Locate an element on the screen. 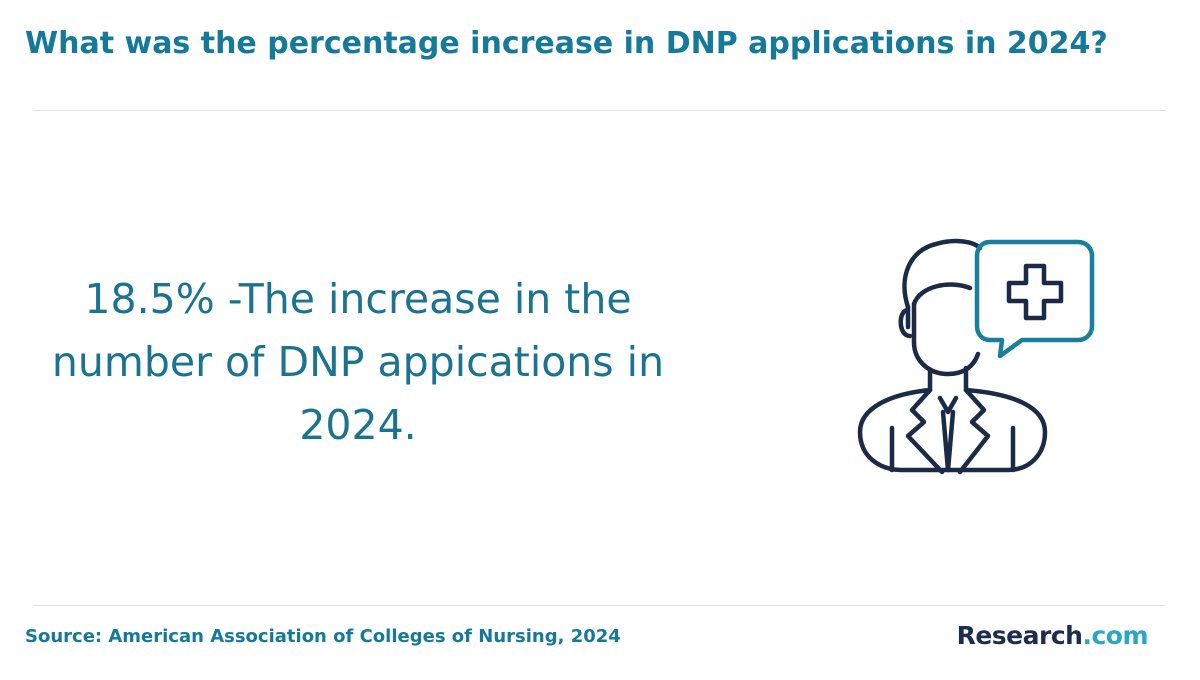 This screenshot has width=1200, height=680. doctor-icon is located at coordinates (976, 356).